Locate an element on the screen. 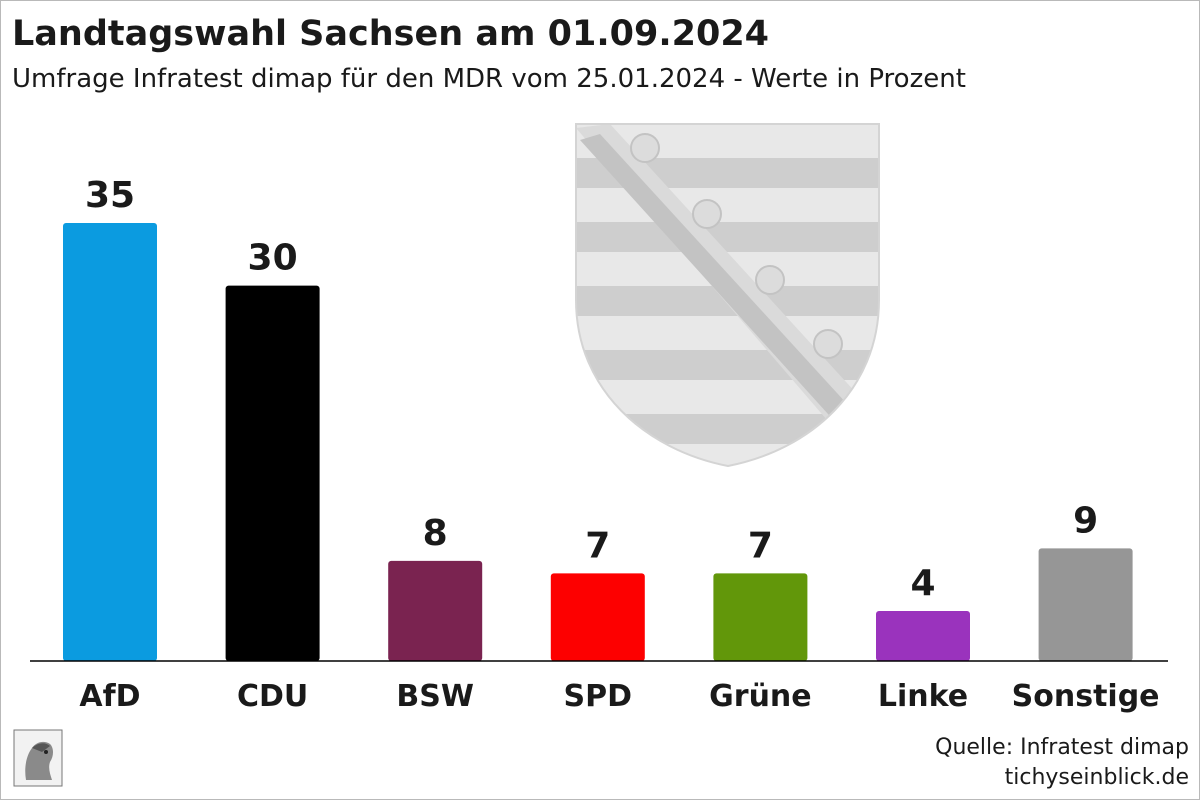  data-label-sonstige: 9 is located at coordinates (1085, 520).